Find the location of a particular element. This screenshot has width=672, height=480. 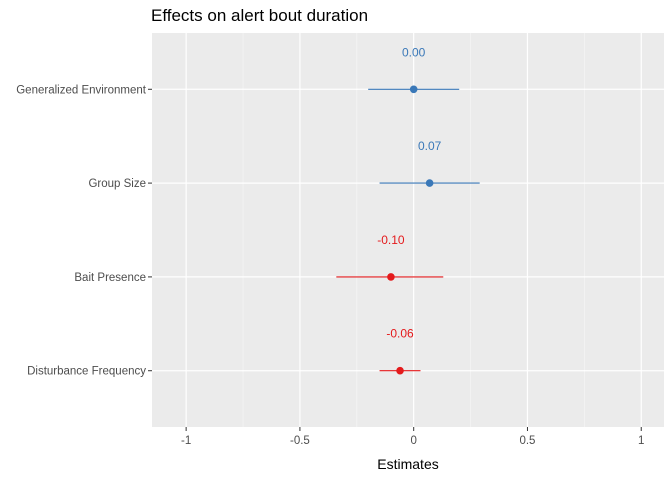

estimate-label: 0.00 is located at coordinates (414, 52).